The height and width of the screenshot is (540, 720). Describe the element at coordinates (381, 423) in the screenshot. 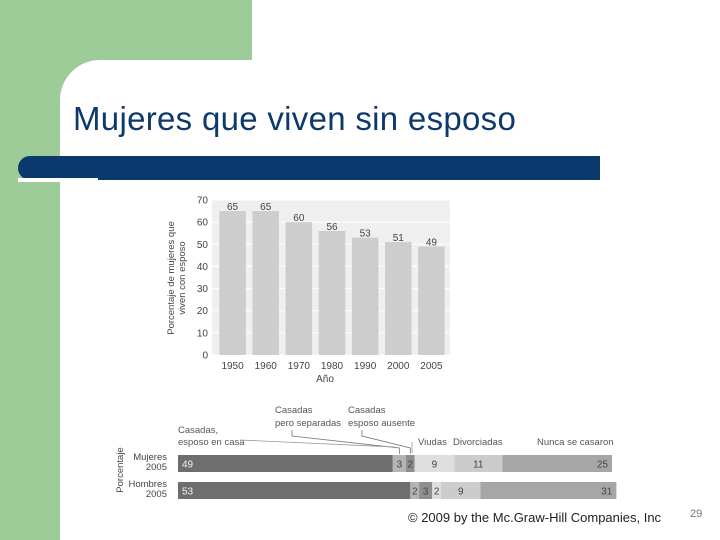

I see `legend-label: esposo ausente` at that location.